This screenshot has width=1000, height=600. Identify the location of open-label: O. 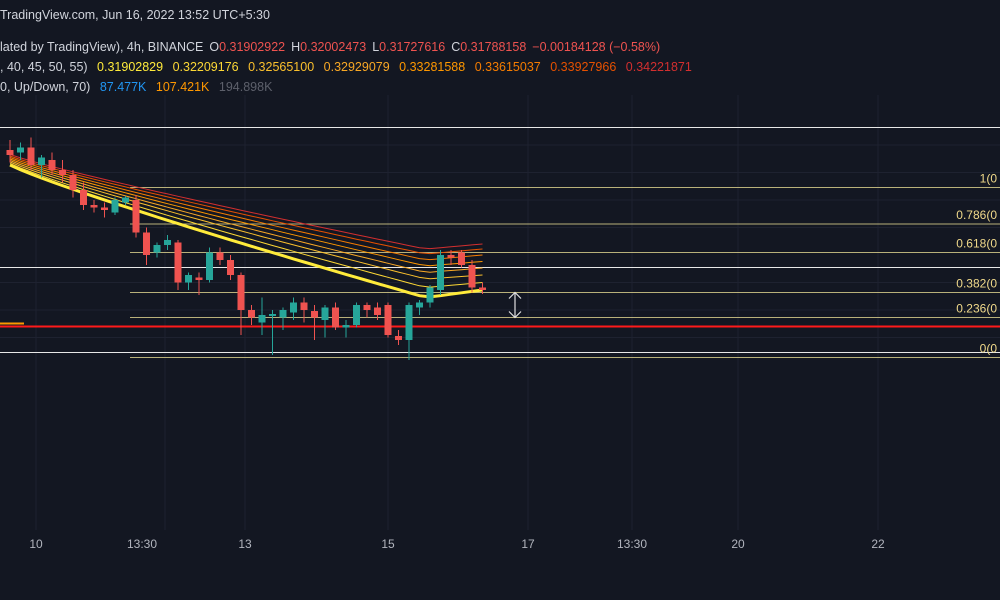
(214, 47).